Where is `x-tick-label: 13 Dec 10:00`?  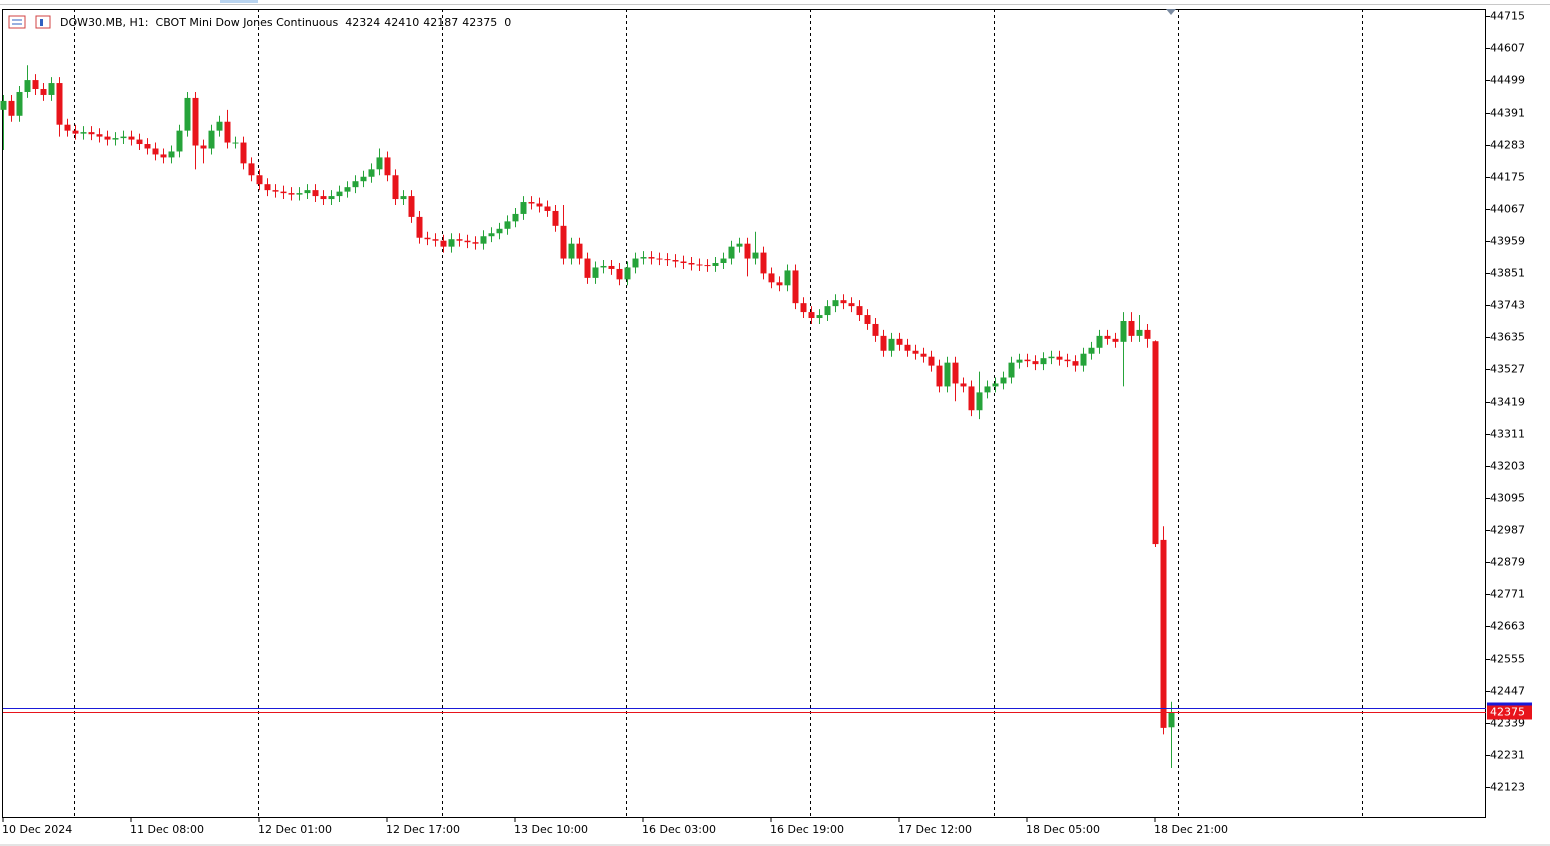 x-tick-label: 13 Dec 10:00 is located at coordinates (551, 829).